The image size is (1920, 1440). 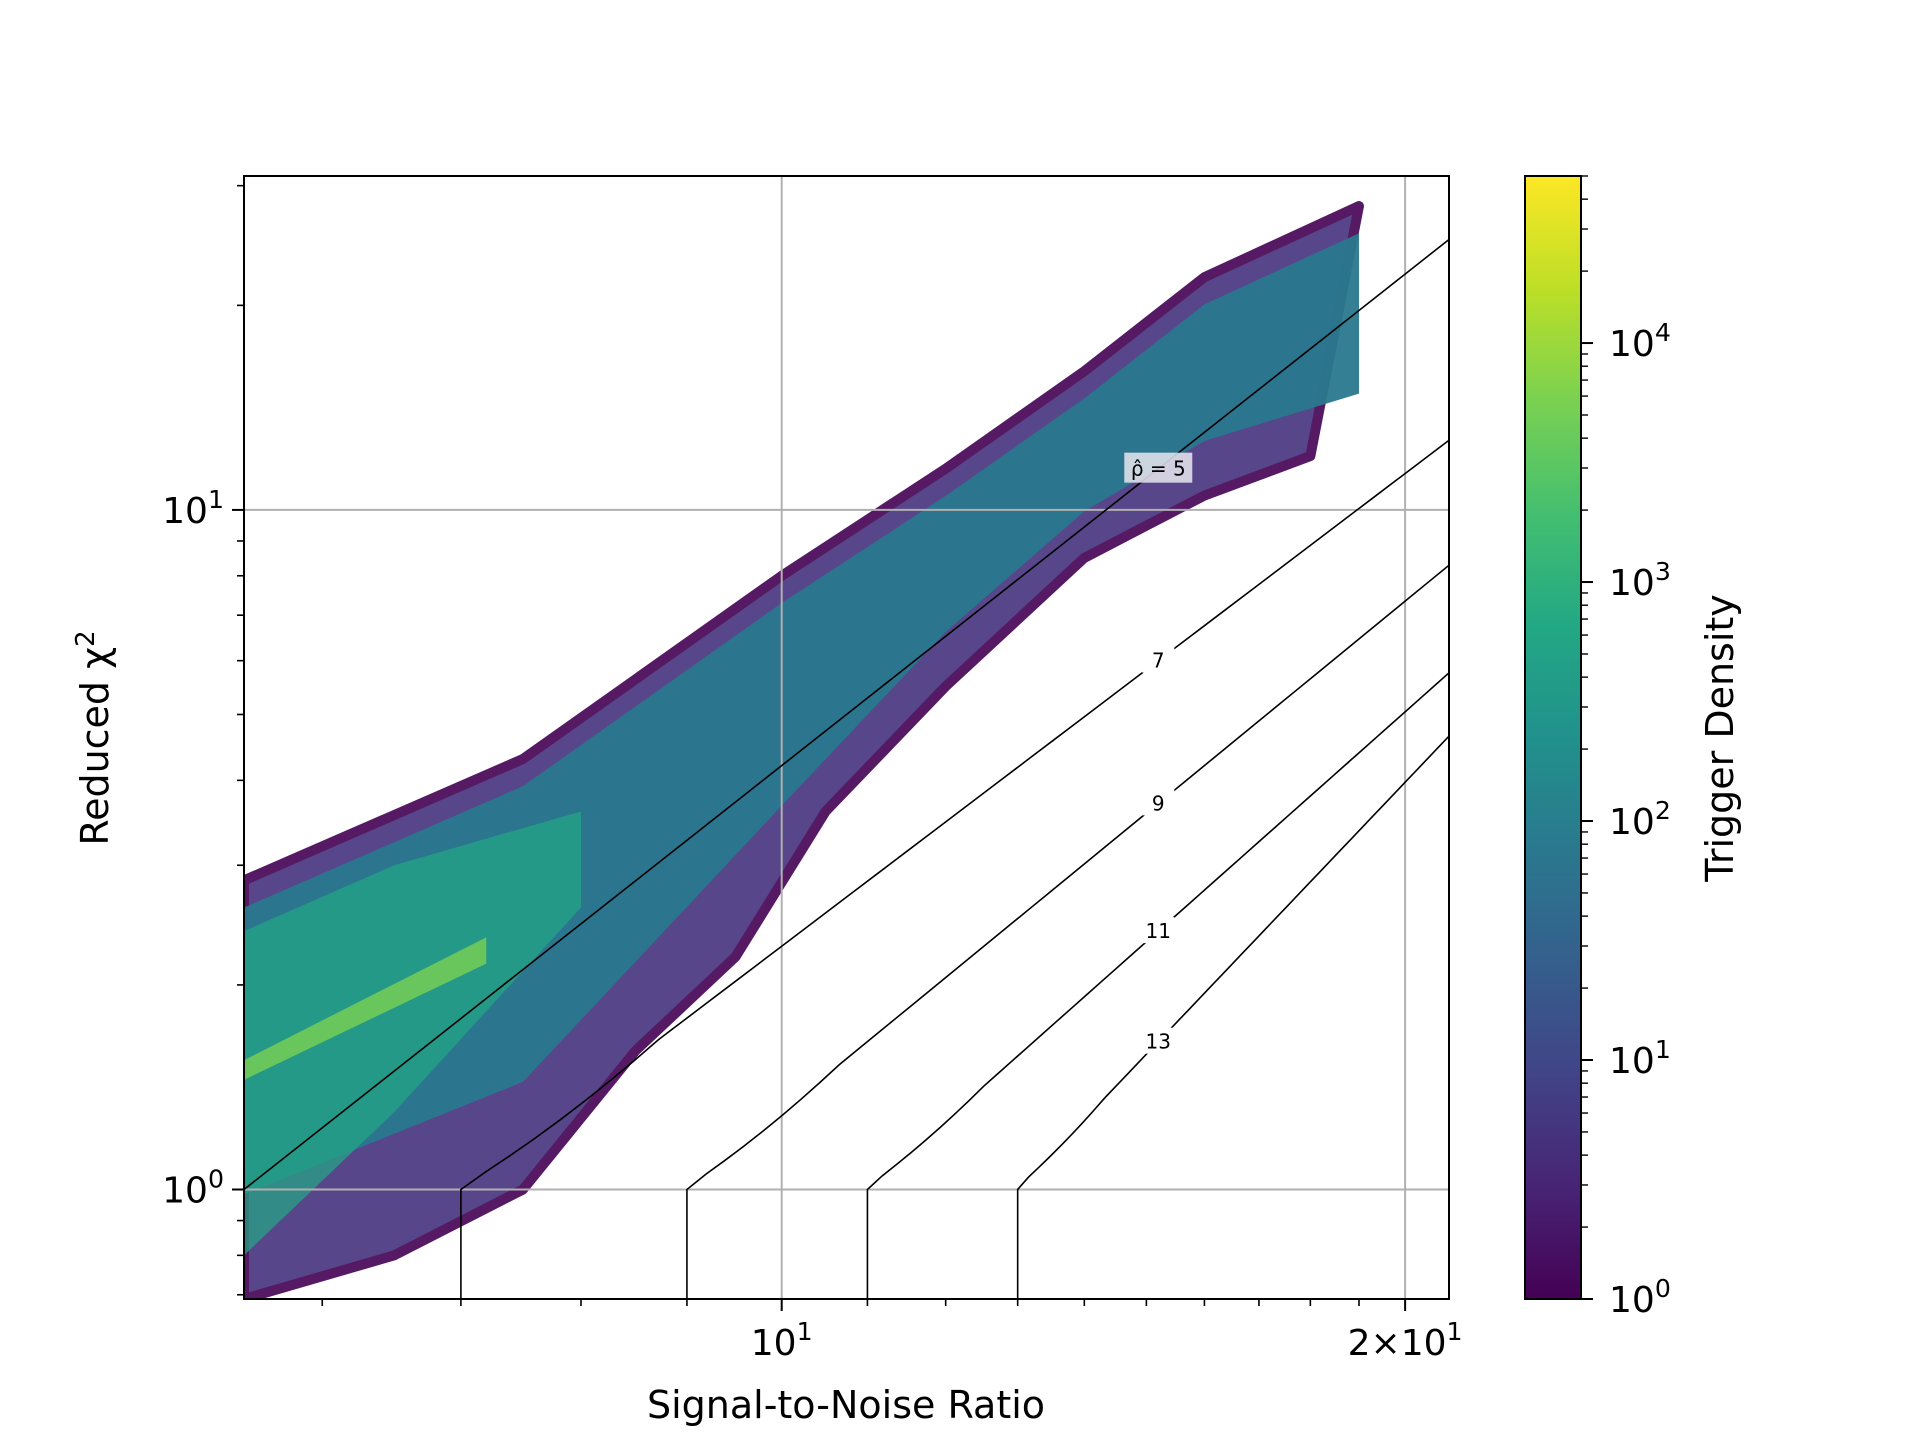 What do you see at coordinates (1640, 1297) in the screenshot?
I see `colorbar-tick-label: 10⁰` at bounding box center [1640, 1297].